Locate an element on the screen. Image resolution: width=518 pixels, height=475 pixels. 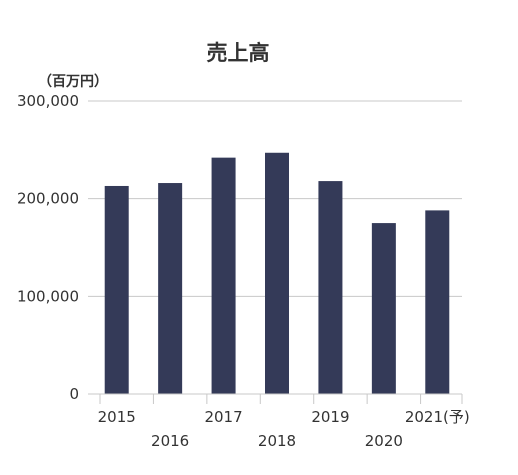
x-tick-label: 2018 is located at coordinates (277, 441).